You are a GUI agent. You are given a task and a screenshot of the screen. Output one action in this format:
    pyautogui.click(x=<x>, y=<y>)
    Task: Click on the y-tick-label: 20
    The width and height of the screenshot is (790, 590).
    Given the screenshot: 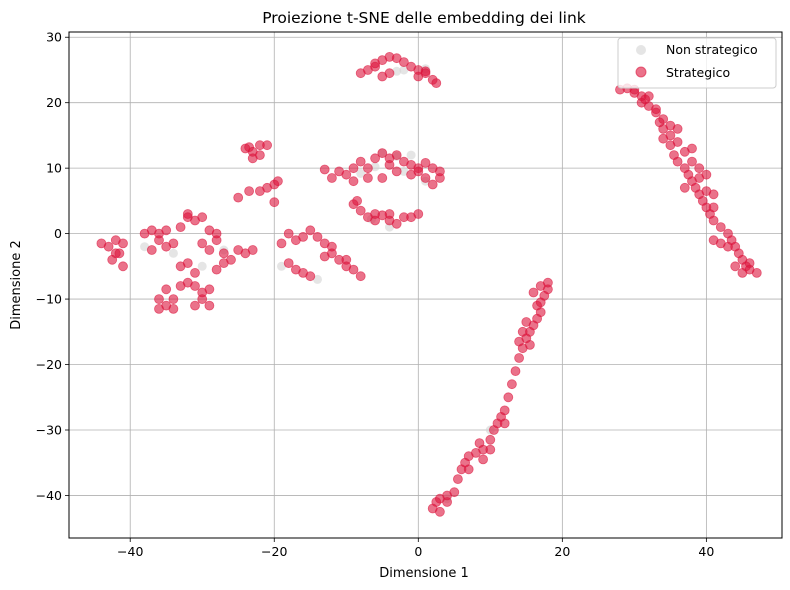 What is the action you would take?
    pyautogui.click(x=54, y=102)
    